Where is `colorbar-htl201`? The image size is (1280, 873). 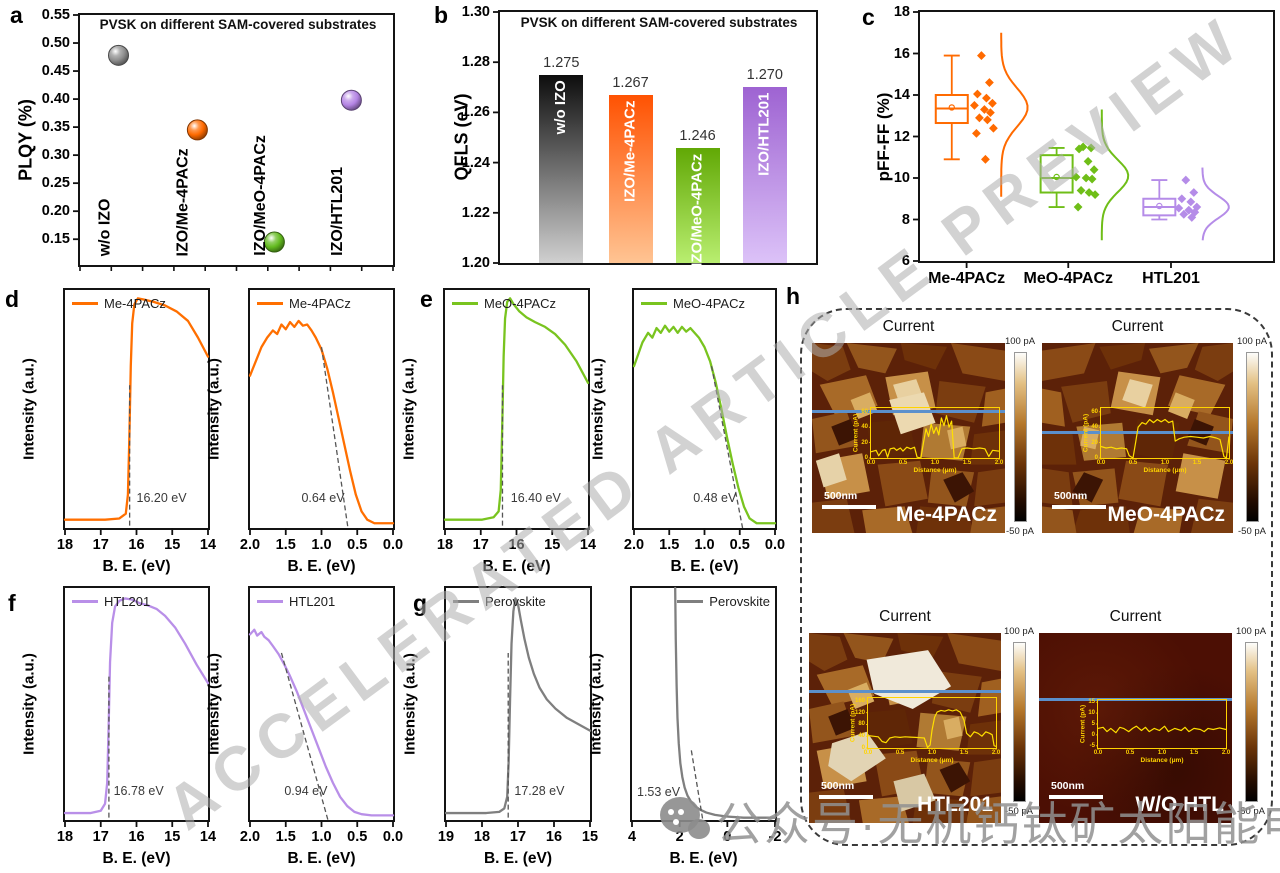
colorbar-htl201 is located at coordinates (1019, 722).